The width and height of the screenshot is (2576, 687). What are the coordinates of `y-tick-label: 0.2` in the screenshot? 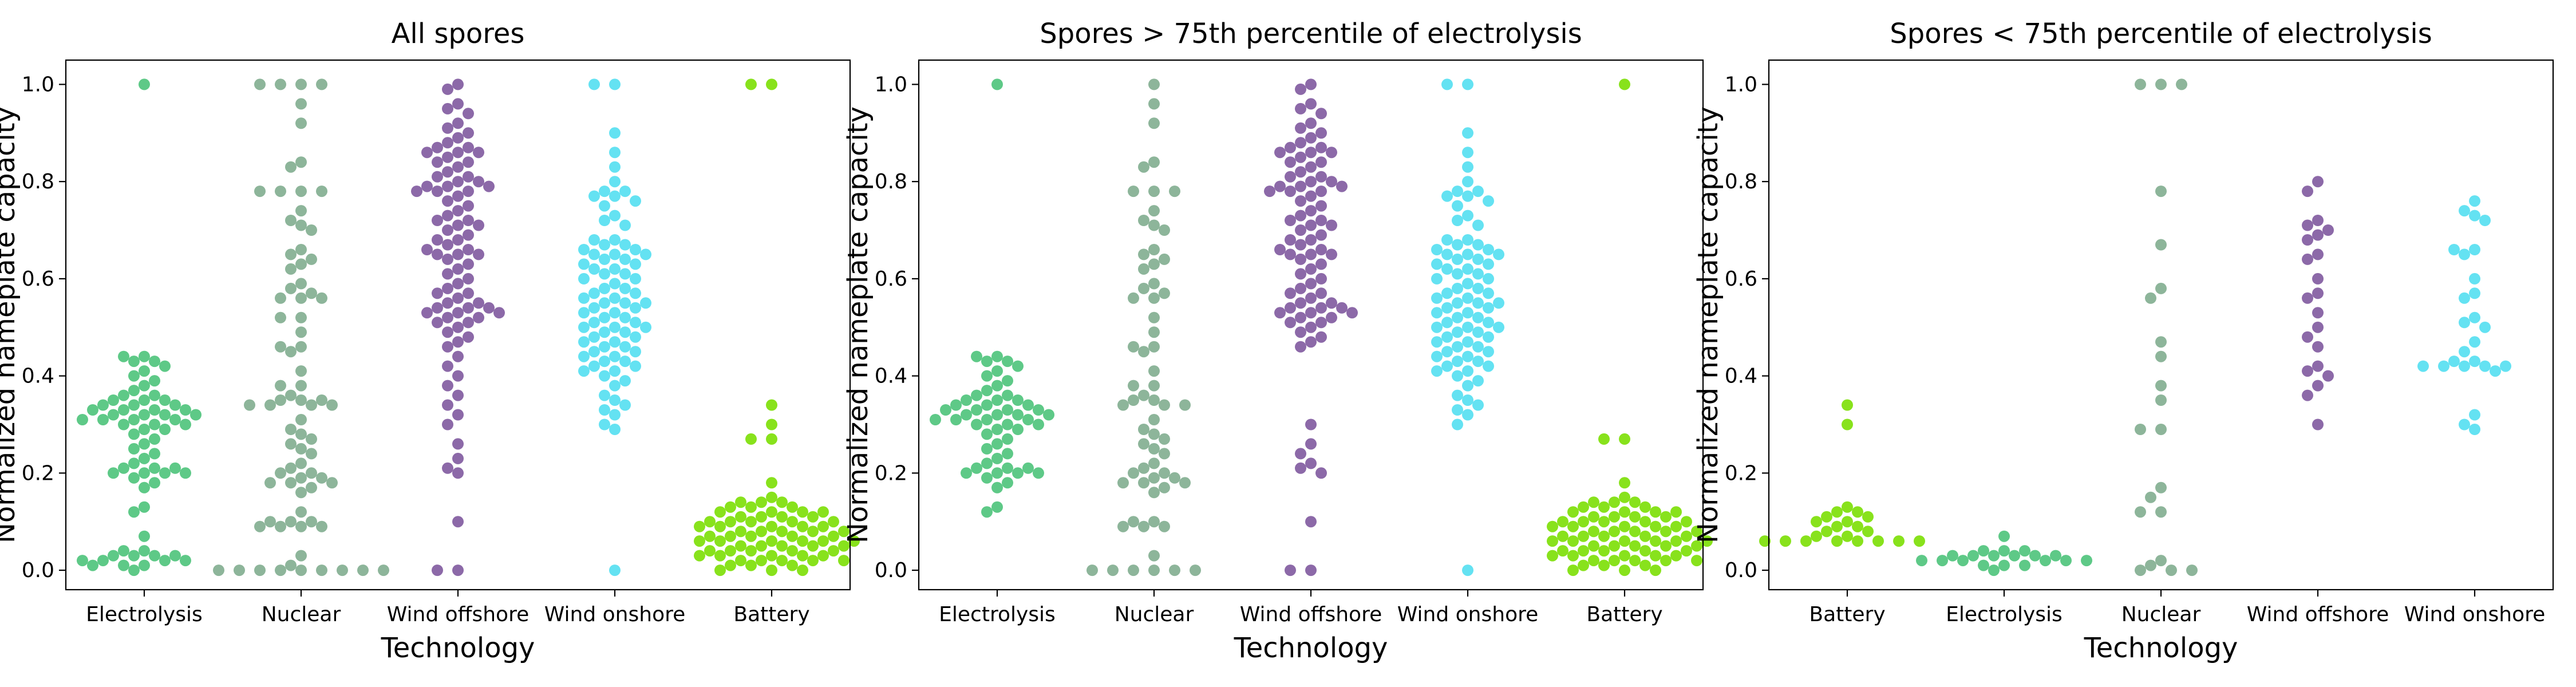 It's located at (1741, 473).